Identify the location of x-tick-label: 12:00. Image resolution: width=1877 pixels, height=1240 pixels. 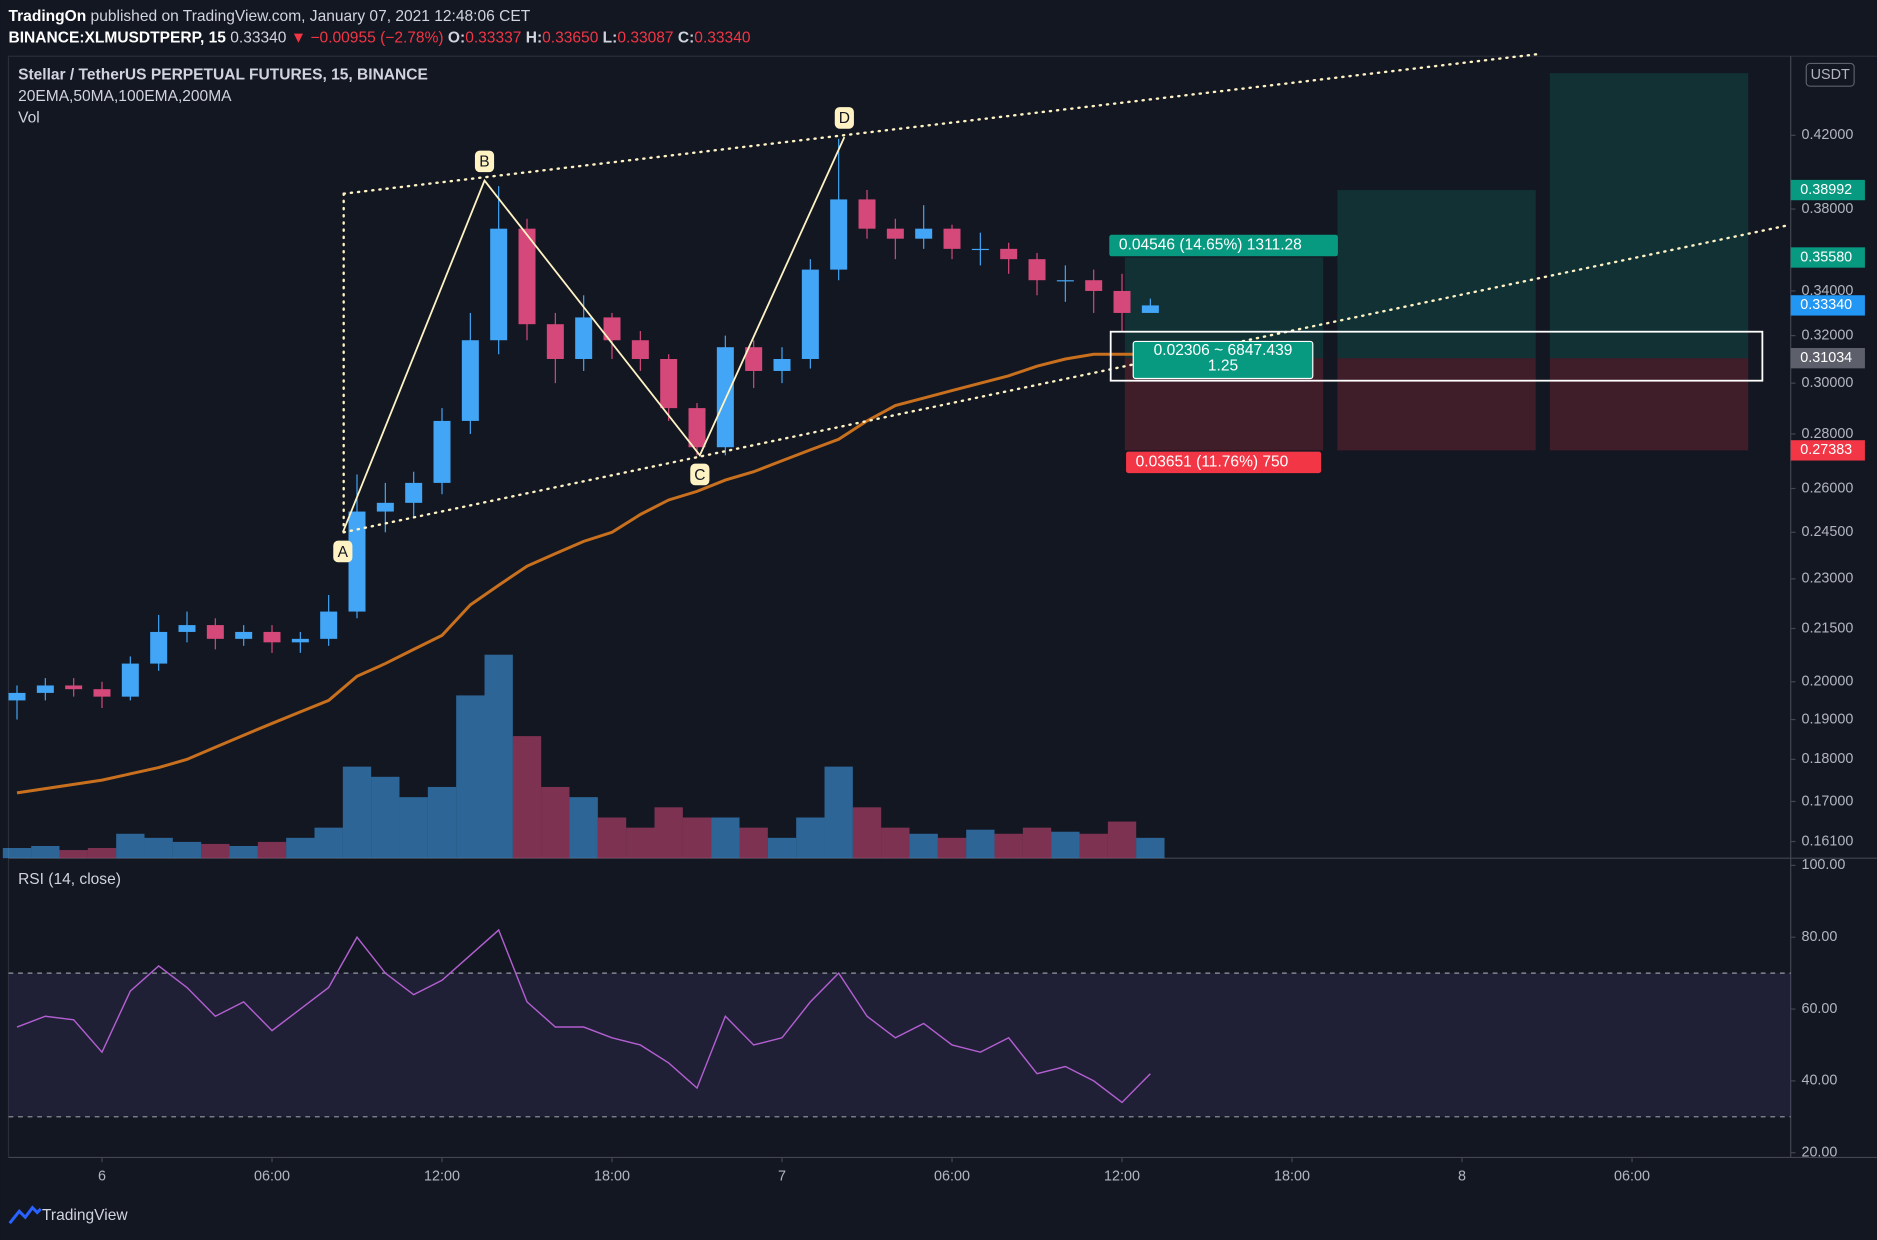
(442, 1176).